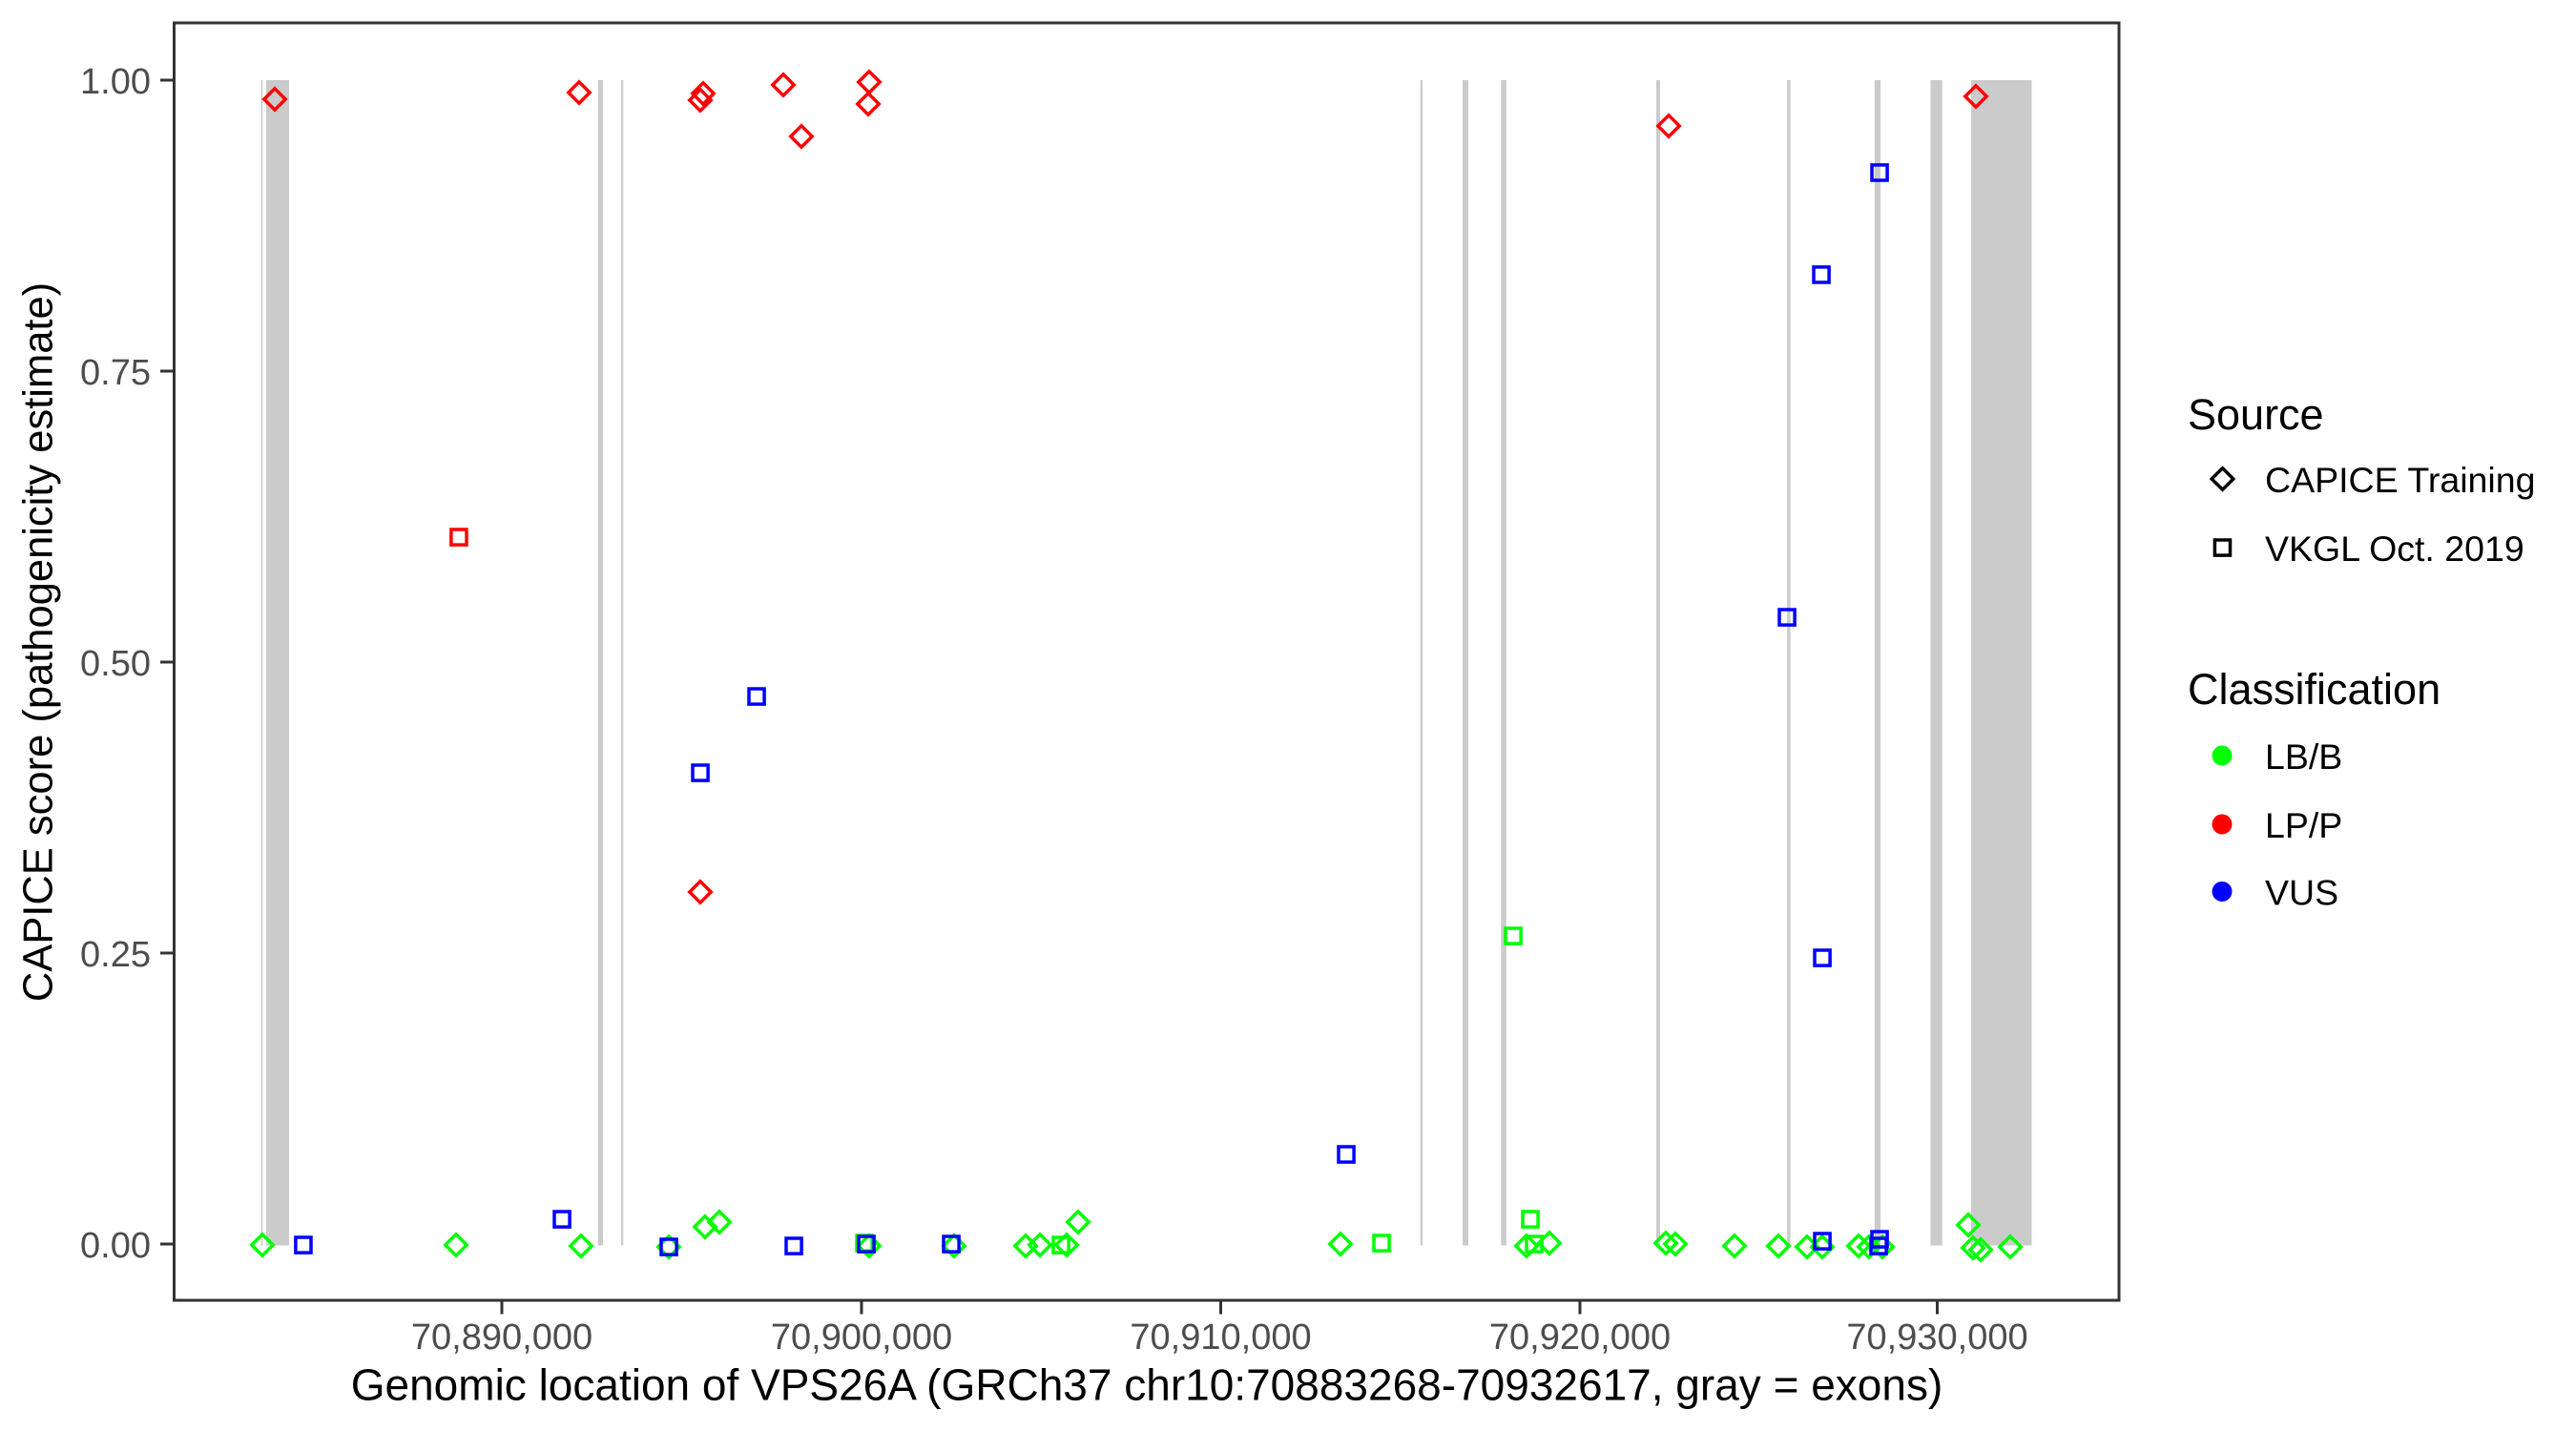 This screenshot has height=1431, width=2576. What do you see at coordinates (115, 373) in the screenshot?
I see `svg-text: 0.75` at bounding box center [115, 373].